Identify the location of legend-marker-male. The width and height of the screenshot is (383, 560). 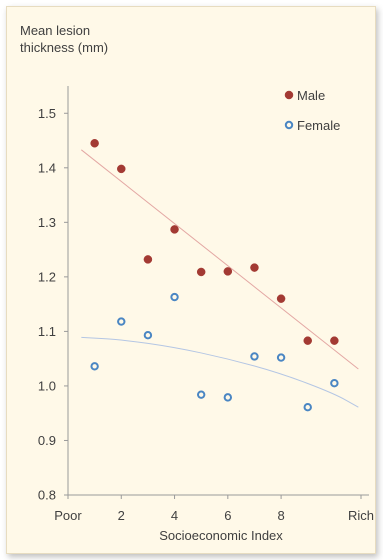
(289, 95).